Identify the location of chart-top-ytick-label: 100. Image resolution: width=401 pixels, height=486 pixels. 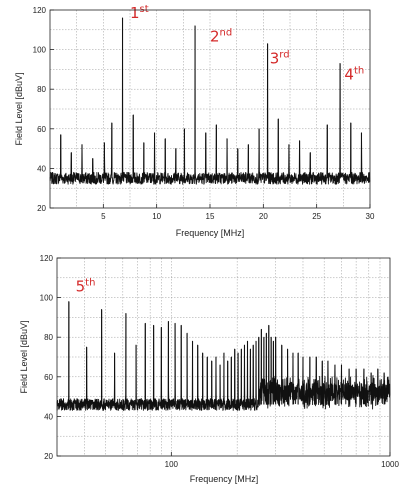
(40, 50).